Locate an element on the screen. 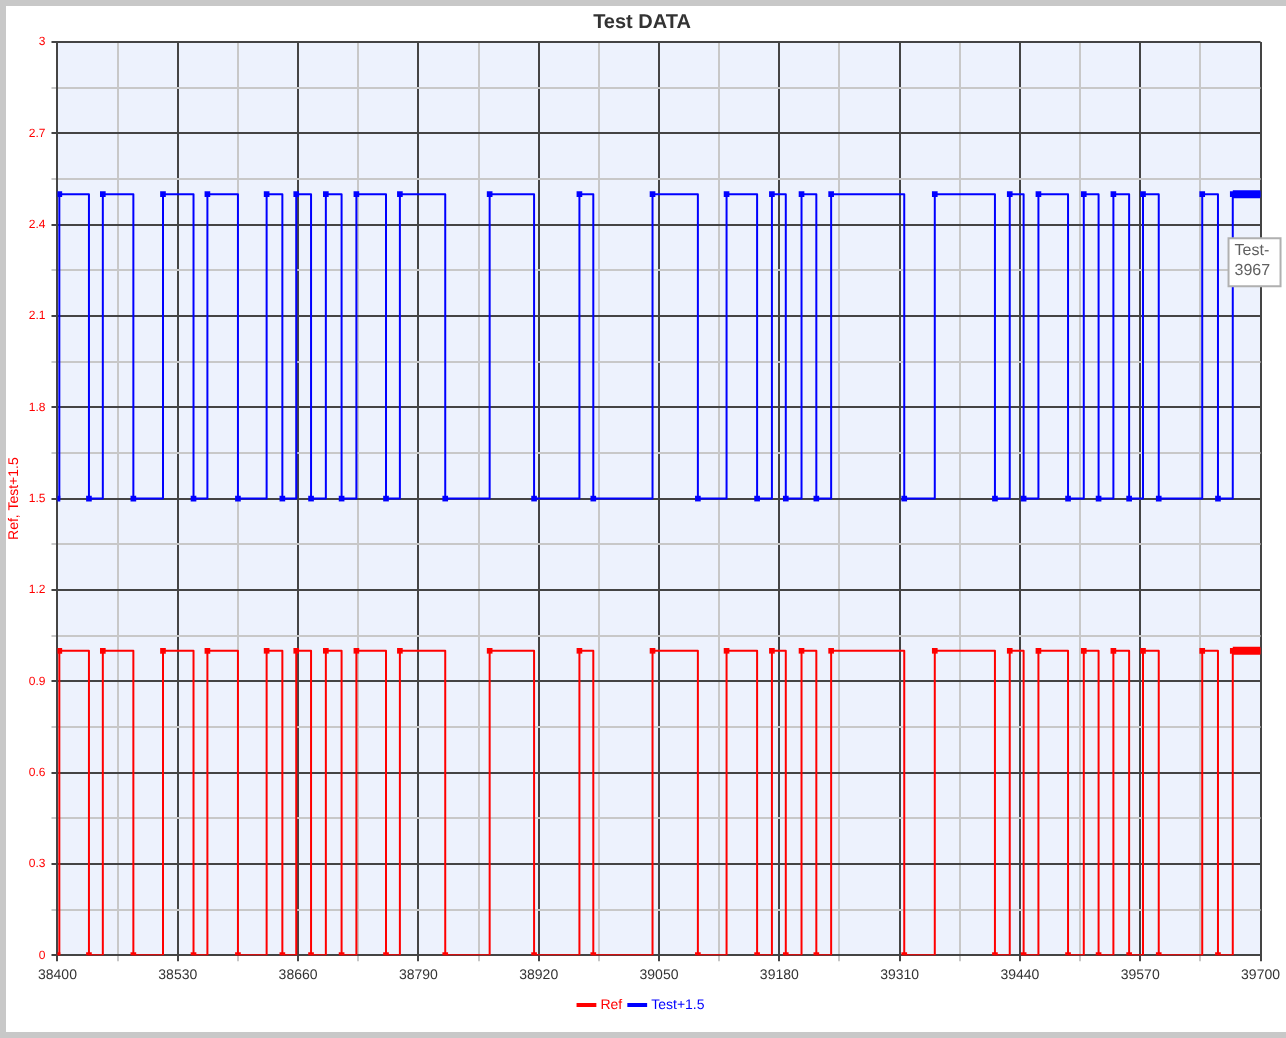  chart-title: Test DATA is located at coordinates (642, 22).